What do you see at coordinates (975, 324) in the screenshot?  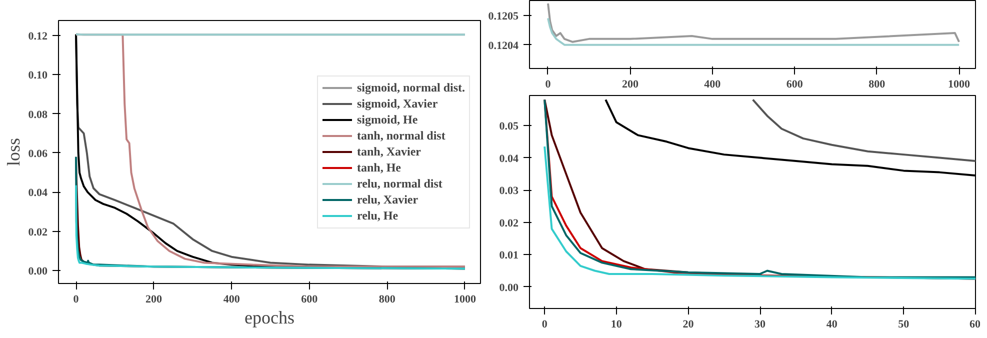 I see `x-tick-label: 60` at bounding box center [975, 324].